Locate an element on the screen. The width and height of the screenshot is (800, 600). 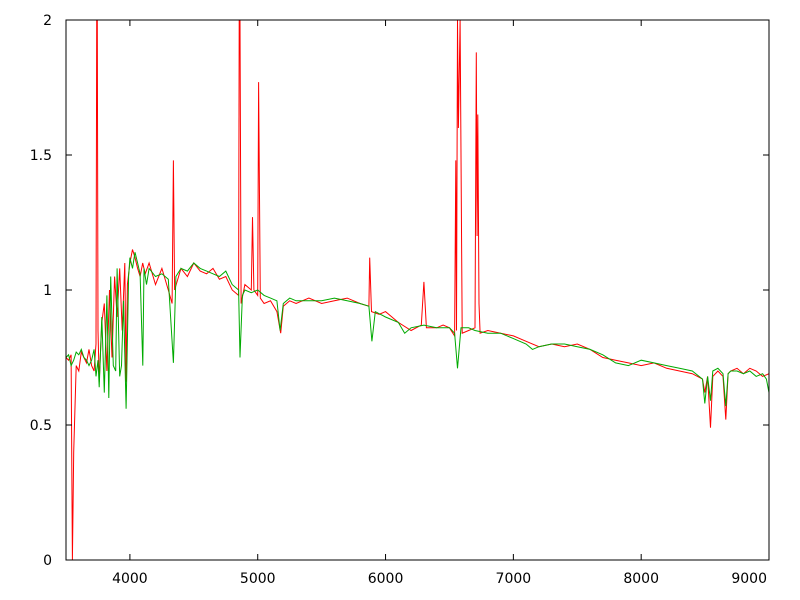
y-tick-label: 0 is located at coordinates (47, 561).